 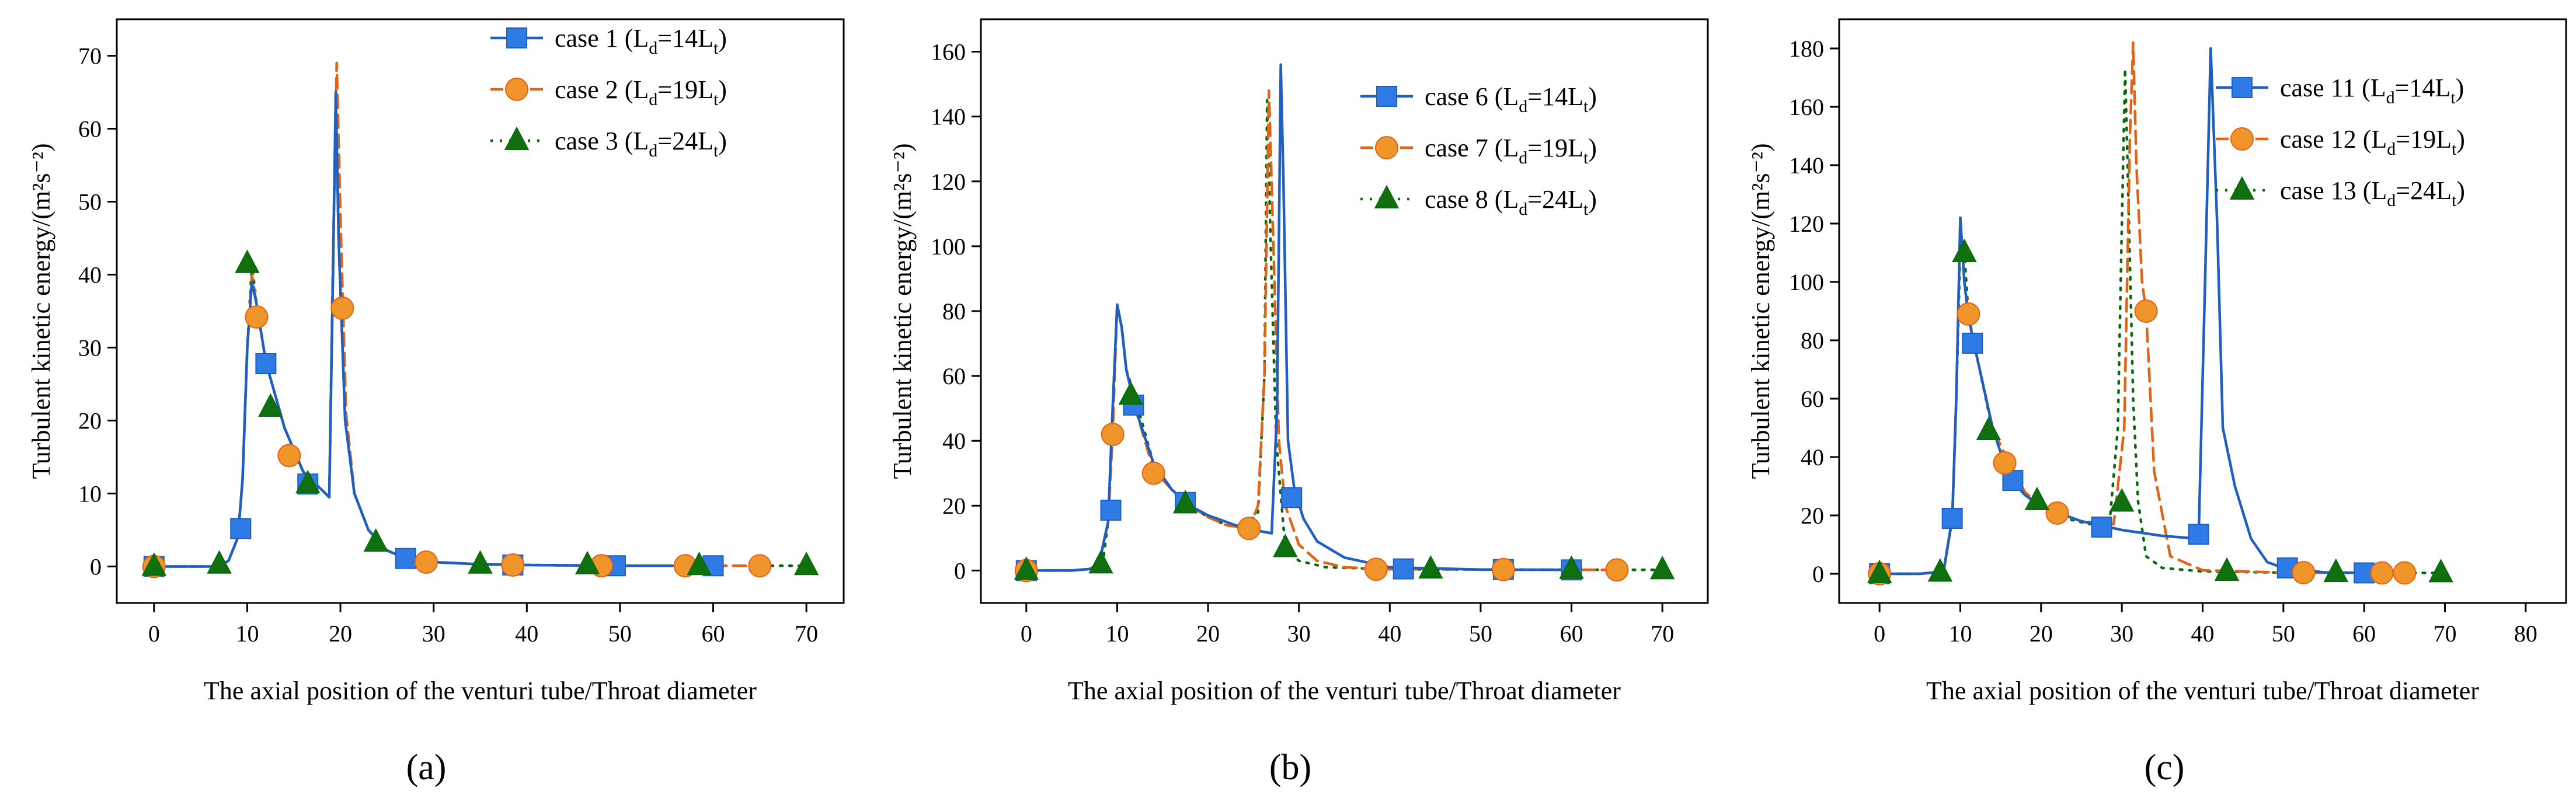 What do you see at coordinates (1806, 224) in the screenshot?
I see `y-tick-label: 120` at bounding box center [1806, 224].